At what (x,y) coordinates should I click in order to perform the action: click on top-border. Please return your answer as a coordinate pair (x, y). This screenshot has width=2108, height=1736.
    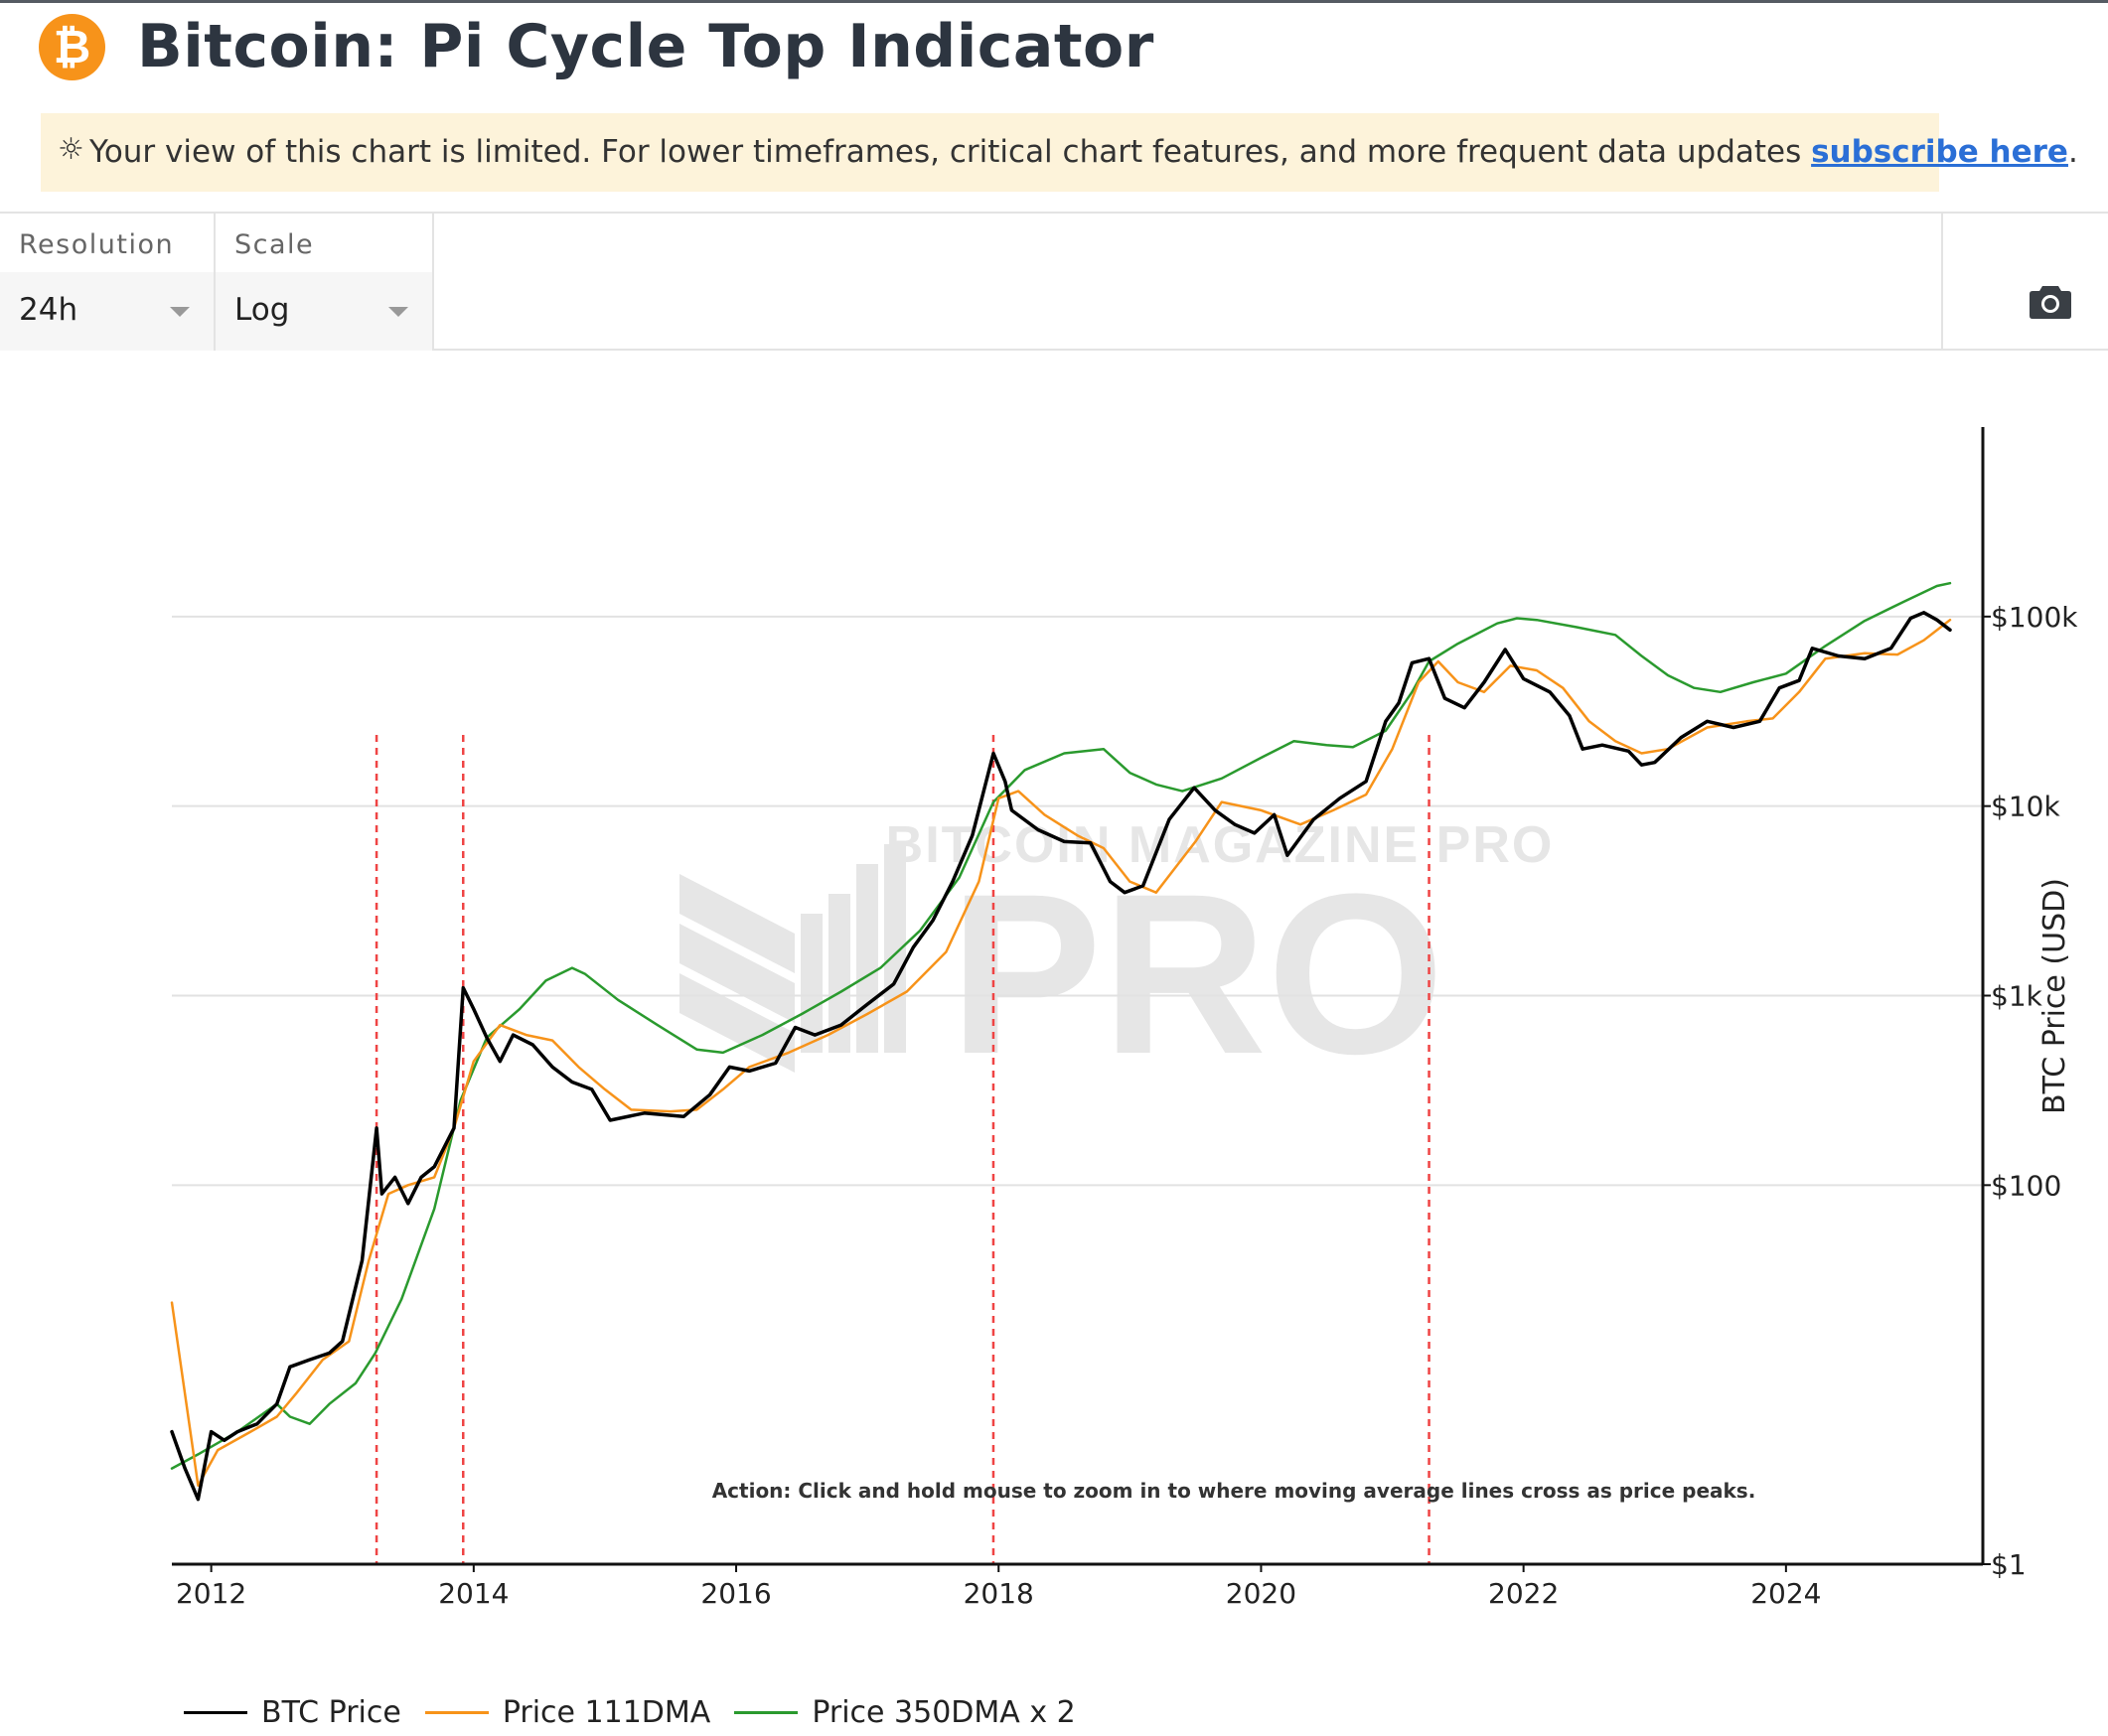
    Looking at the image, I should click on (1054, 2).